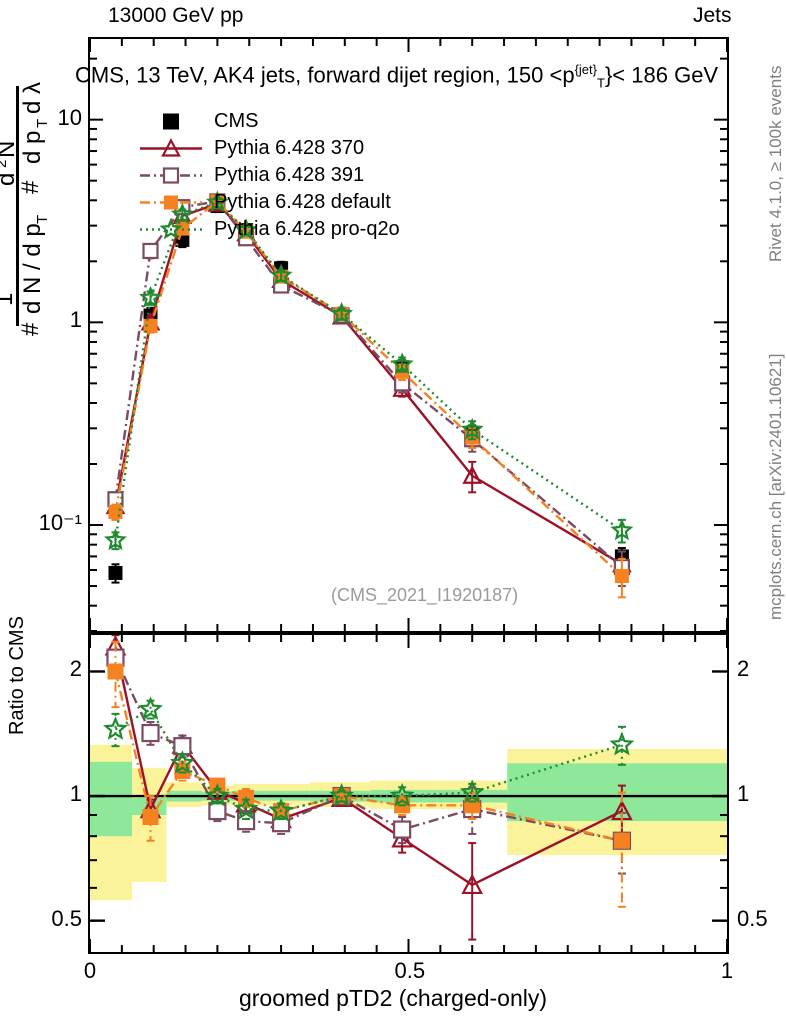  I want to click on legend-item-0: CMS, so click(270, 121).